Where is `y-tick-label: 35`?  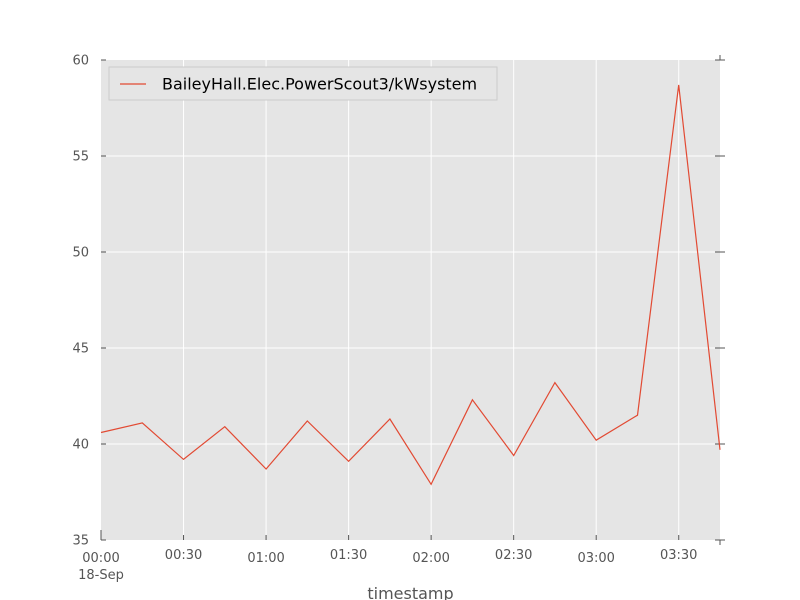
y-tick-label: 35 is located at coordinates (80, 541).